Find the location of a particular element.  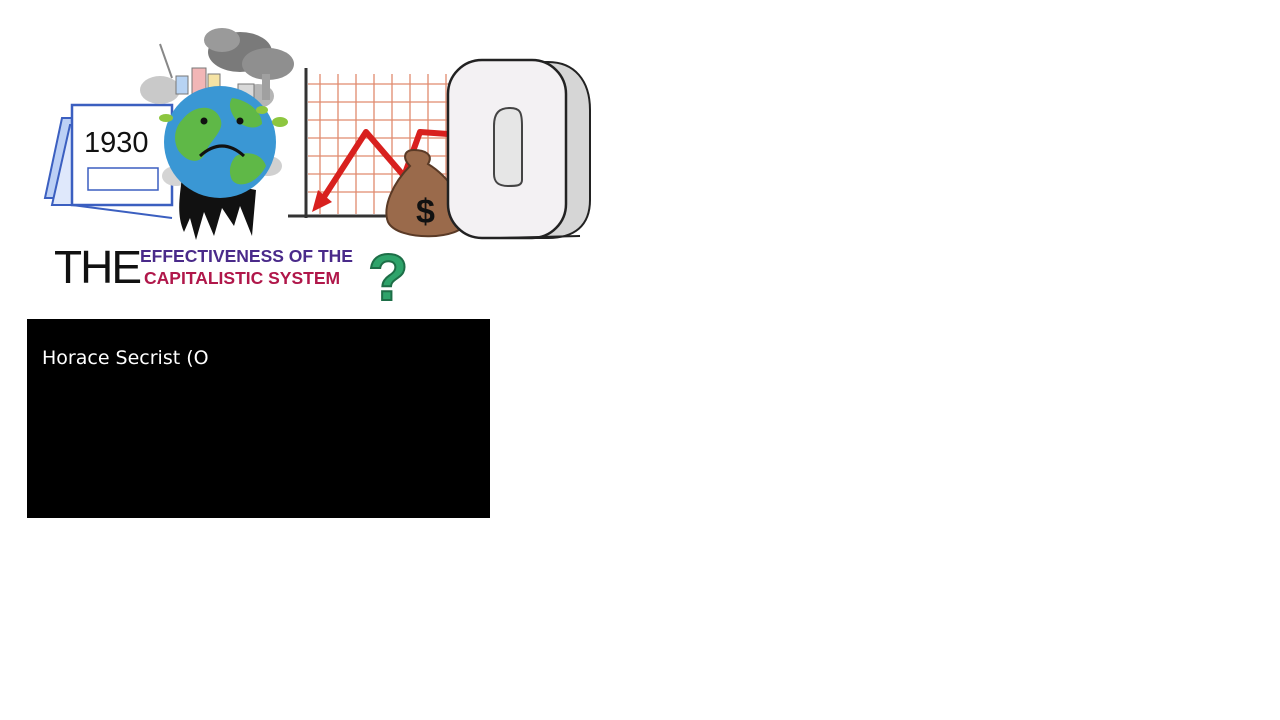

sad-earth-icon is located at coordinates (223, 163).